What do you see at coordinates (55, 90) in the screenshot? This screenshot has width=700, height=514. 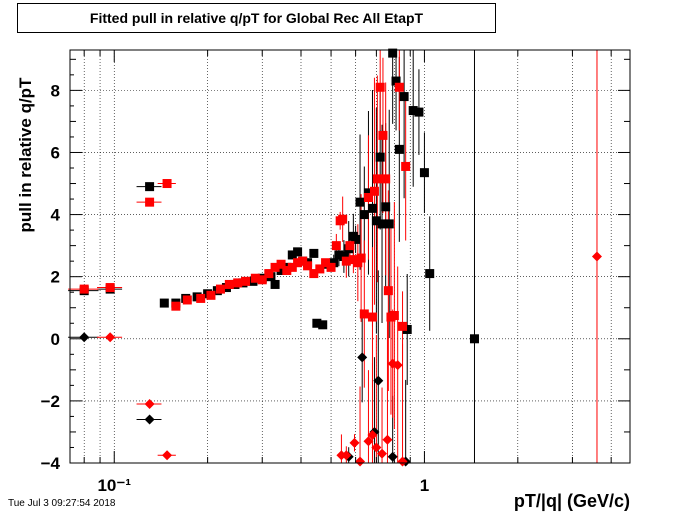 I see `y-tick-label: 8` at bounding box center [55, 90].